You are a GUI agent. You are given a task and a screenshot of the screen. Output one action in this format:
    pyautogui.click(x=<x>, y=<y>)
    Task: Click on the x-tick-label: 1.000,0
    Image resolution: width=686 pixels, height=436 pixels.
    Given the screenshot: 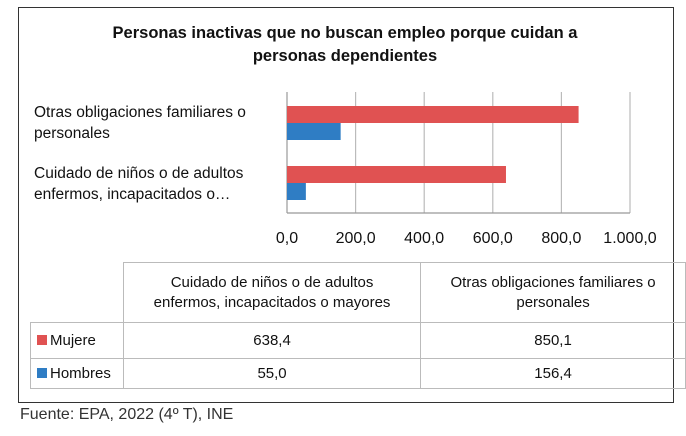 What is the action you would take?
    pyautogui.click(x=630, y=238)
    